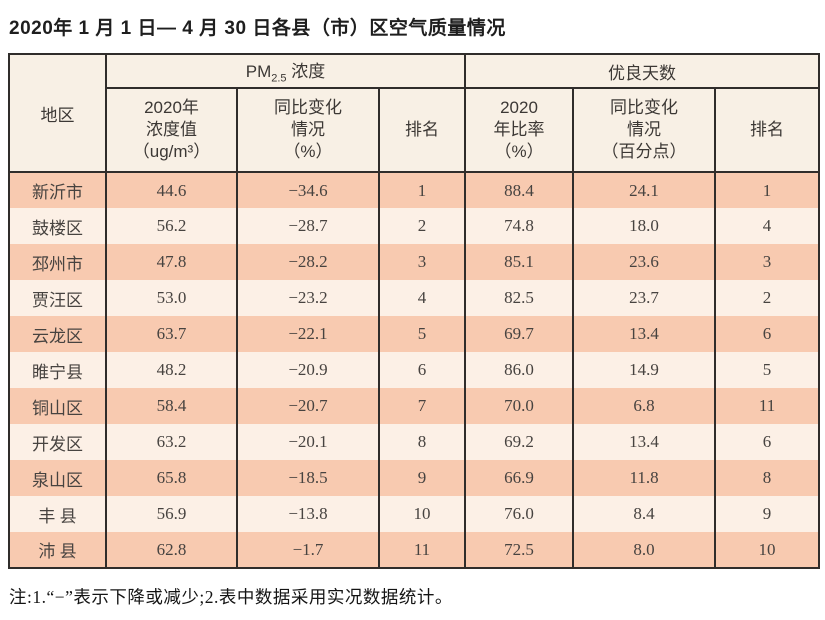 Image resolution: width=825 pixels, height=620 pixels. What do you see at coordinates (644, 152) in the screenshot?
I see `header-line: （百分点）` at bounding box center [644, 152].